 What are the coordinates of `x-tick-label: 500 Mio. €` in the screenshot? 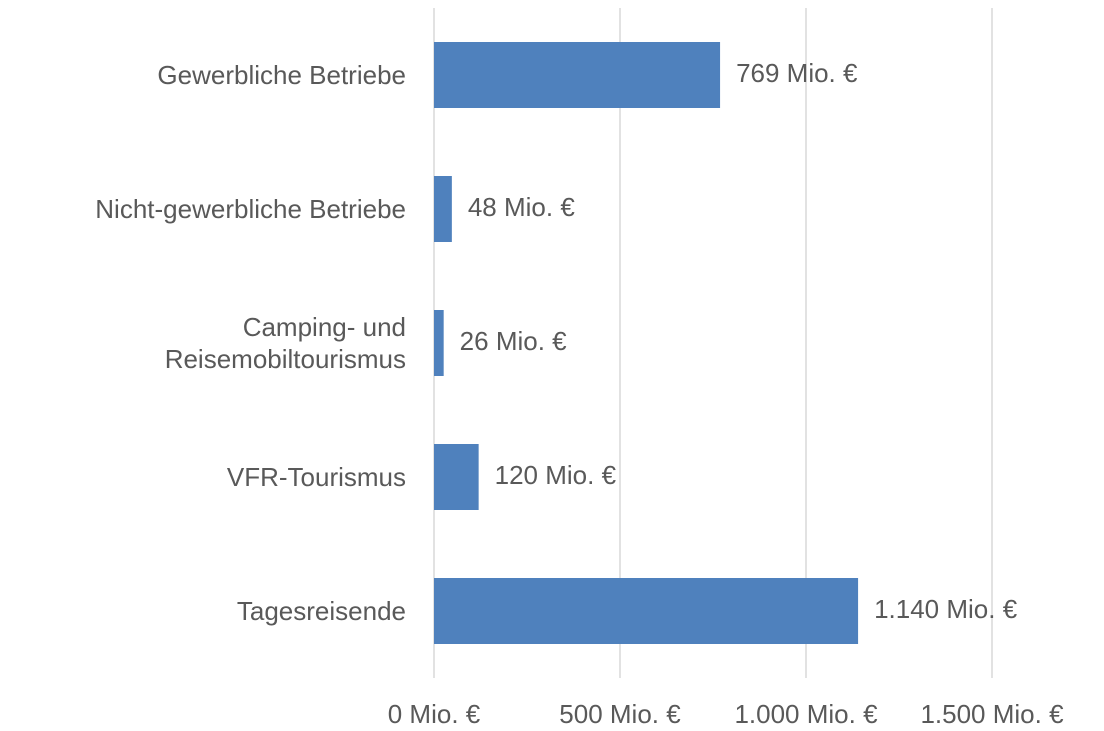 It's located at (620, 714).